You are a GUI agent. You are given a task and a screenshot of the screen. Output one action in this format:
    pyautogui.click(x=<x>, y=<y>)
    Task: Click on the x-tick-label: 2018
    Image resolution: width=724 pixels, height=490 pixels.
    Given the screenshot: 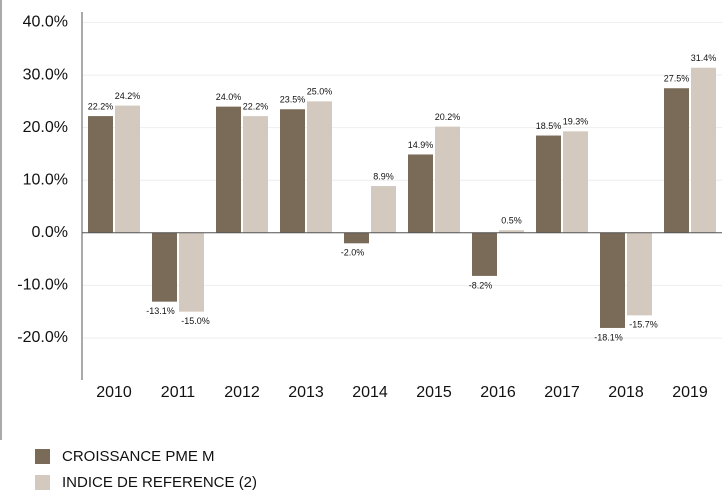 What is the action you would take?
    pyautogui.click(x=626, y=392)
    